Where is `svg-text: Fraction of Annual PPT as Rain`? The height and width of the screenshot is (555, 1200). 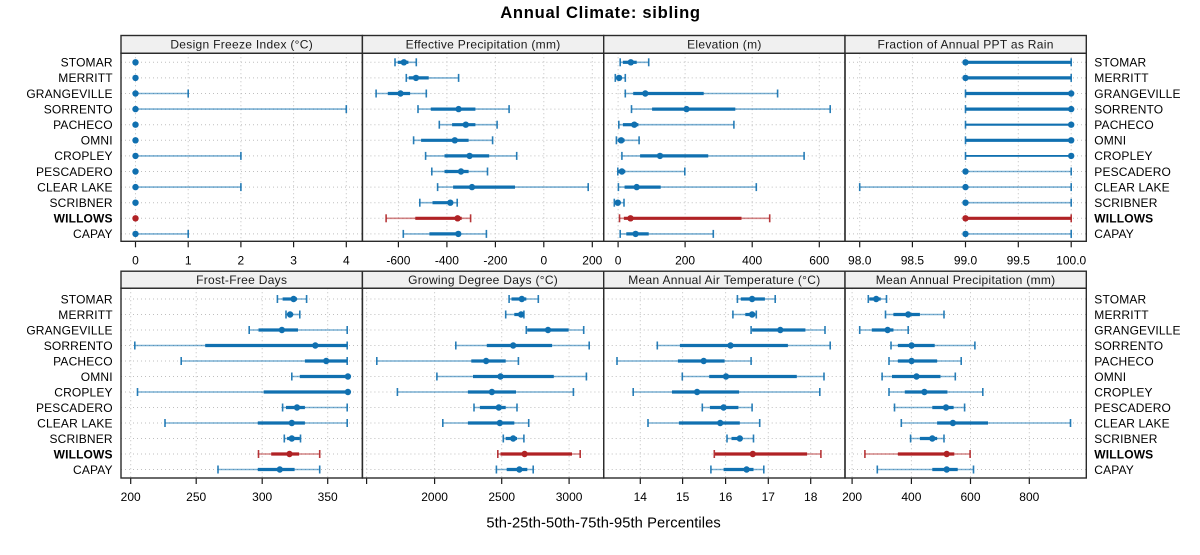 svg-text: Fraction of Annual PPT as Rain is located at coordinates (965, 45).